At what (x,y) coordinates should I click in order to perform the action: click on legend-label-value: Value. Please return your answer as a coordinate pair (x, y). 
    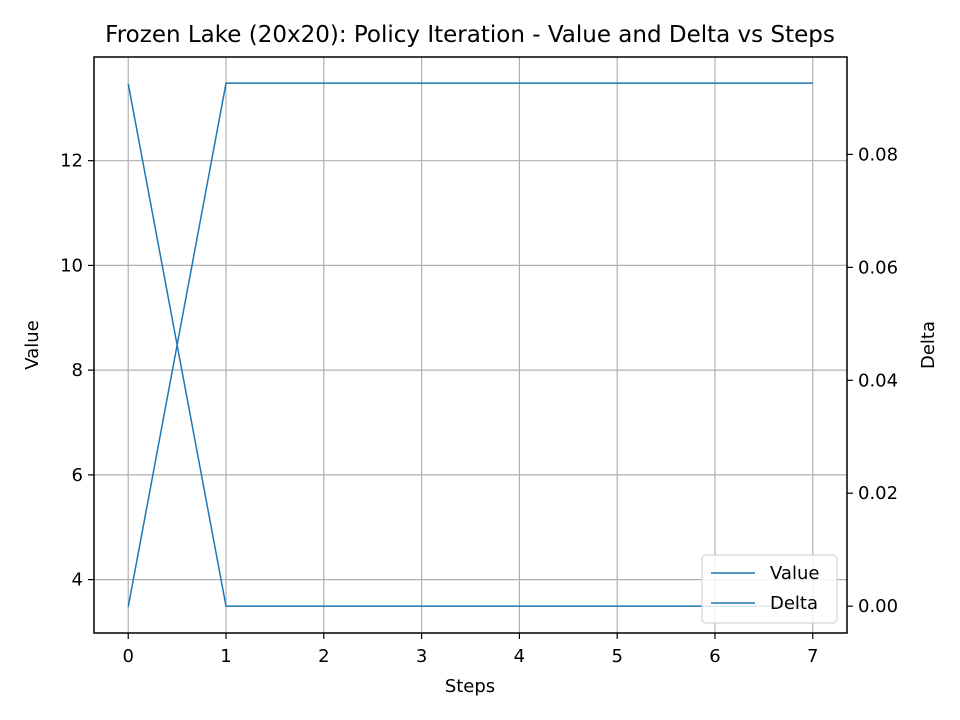
    Looking at the image, I should click on (794, 573).